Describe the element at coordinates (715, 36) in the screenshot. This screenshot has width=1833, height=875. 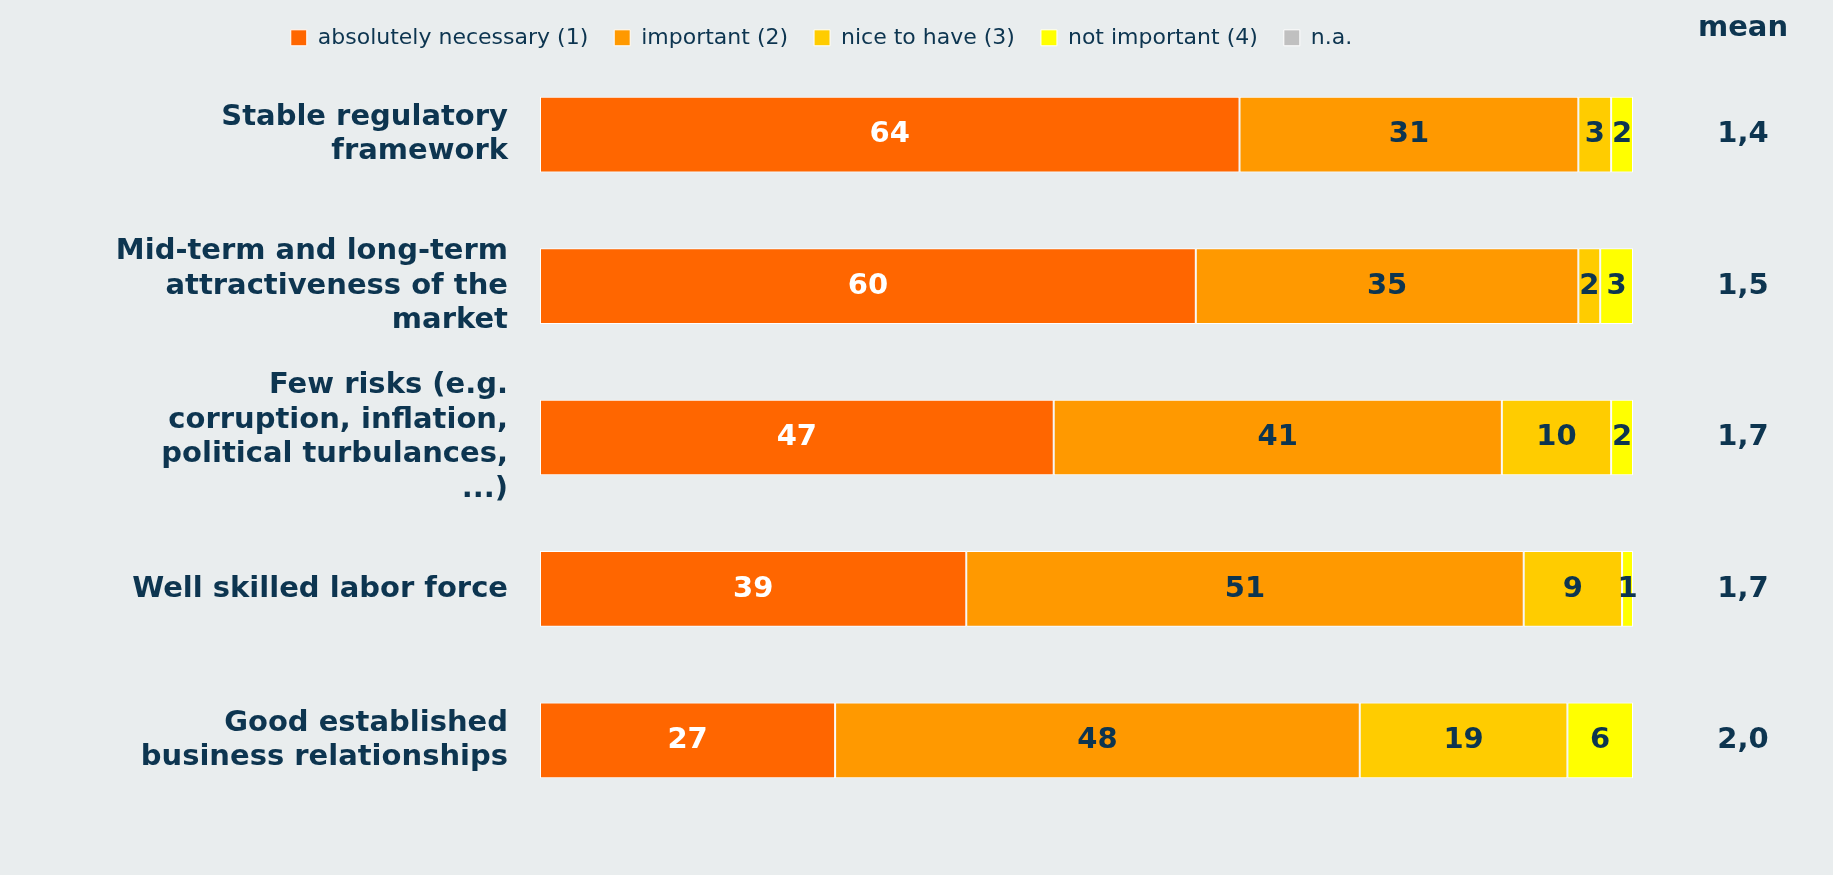
I see `legend-label: important (2)` at that location.